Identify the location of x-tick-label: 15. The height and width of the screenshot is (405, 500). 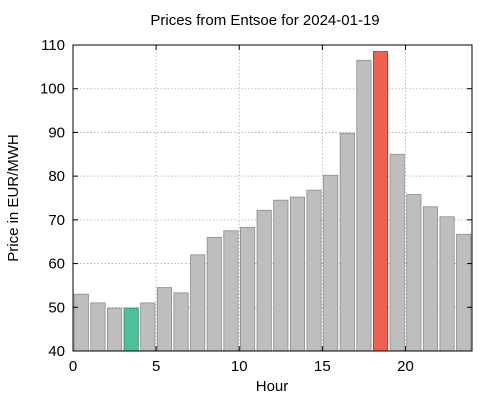
(322, 366).